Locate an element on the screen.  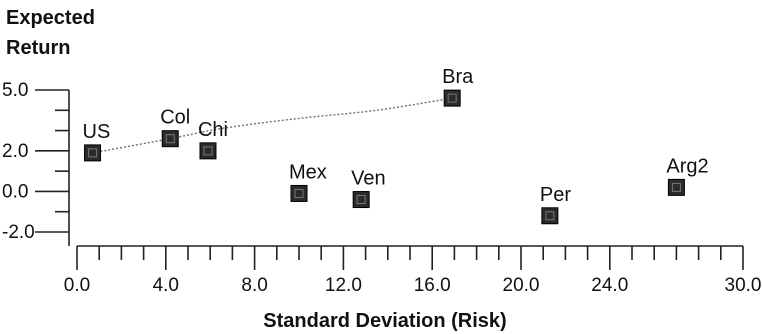
x-tick-label: 8.0 is located at coordinates (254, 285).